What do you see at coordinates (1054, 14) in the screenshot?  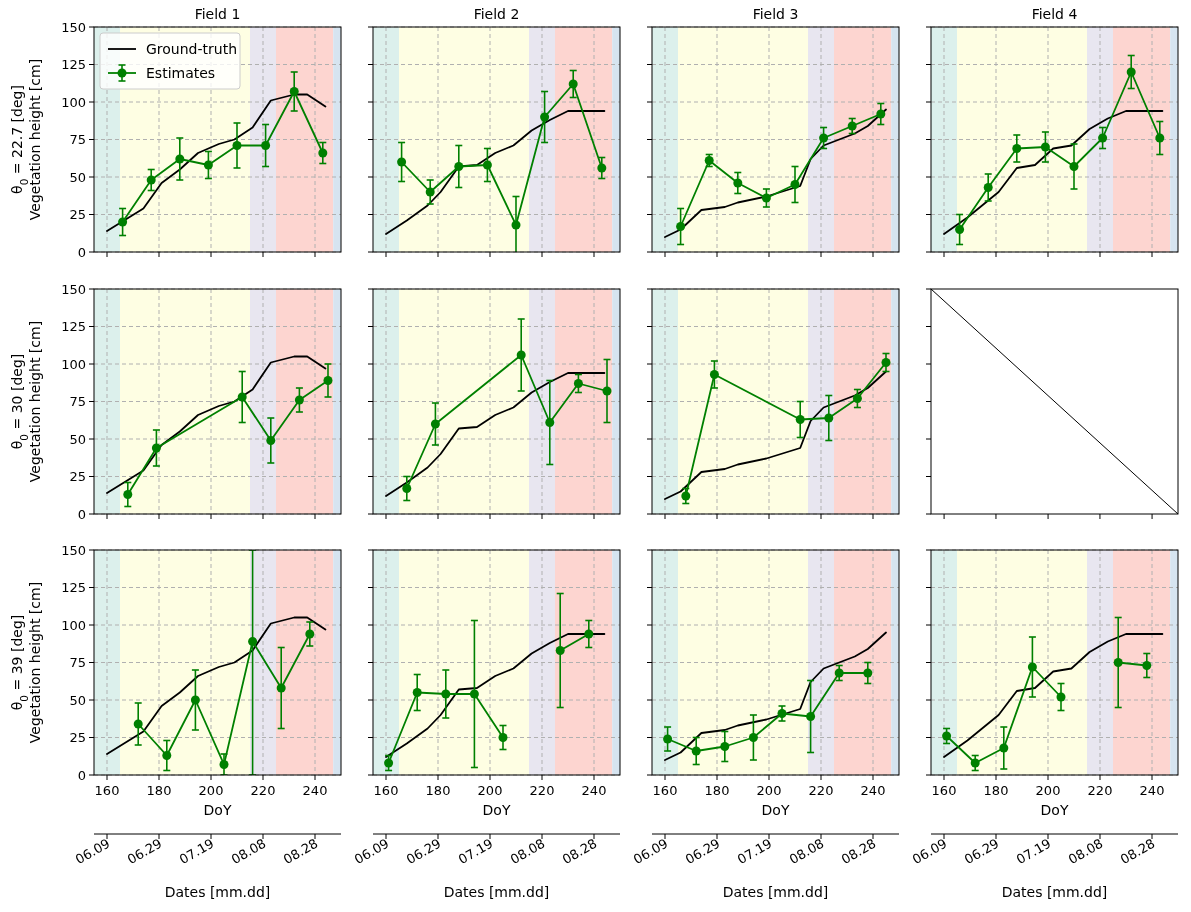 I see `chart-title: Field 4` at bounding box center [1054, 14].